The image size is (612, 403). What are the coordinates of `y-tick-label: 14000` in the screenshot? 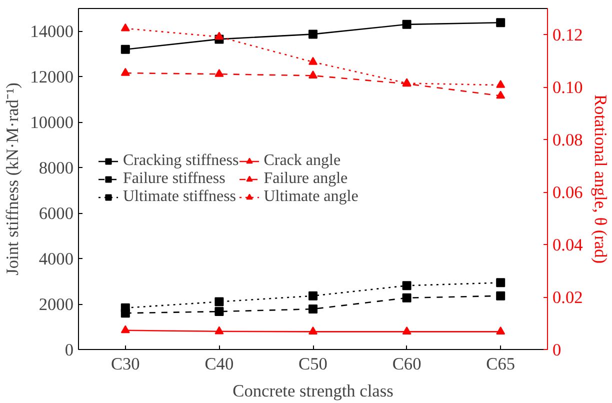 It's located at (52, 32).